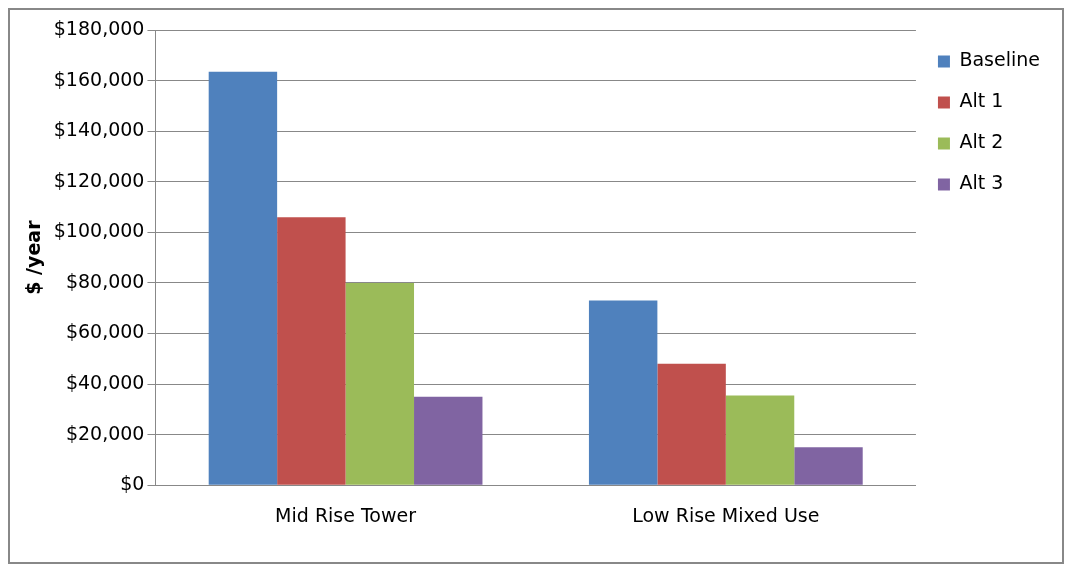 This screenshot has width=1078, height=579. Describe the element at coordinates (981, 141) in the screenshot. I see `legend-label: Alt 2` at that location.